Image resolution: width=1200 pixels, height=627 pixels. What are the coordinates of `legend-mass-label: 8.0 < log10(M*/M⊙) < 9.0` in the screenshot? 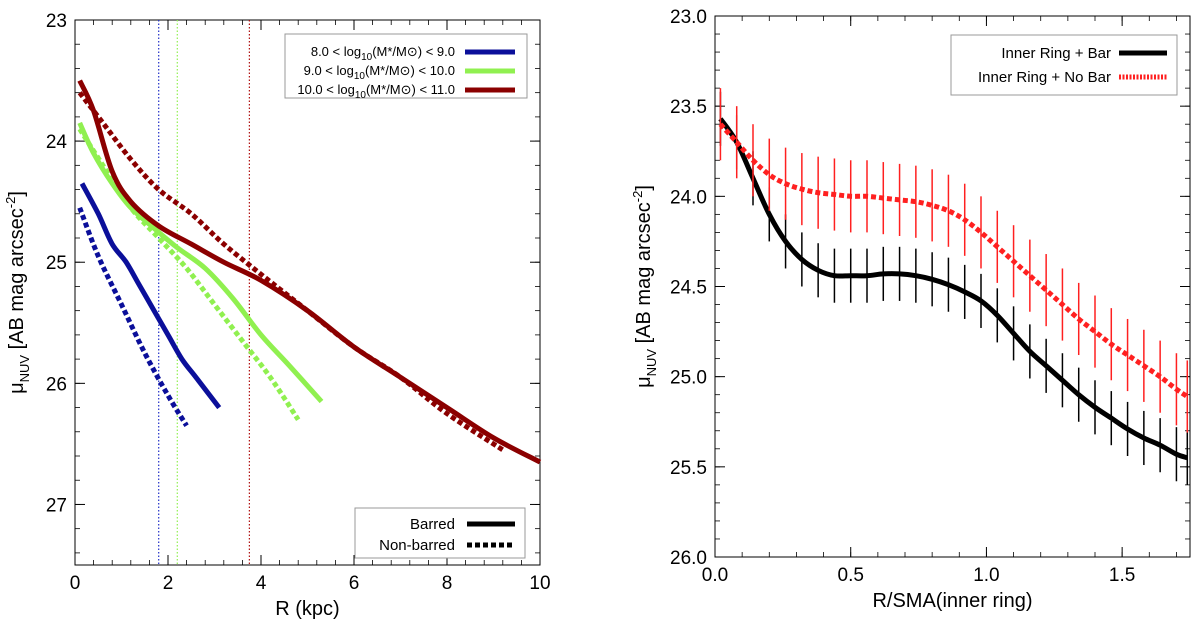 It's located at (383, 53).